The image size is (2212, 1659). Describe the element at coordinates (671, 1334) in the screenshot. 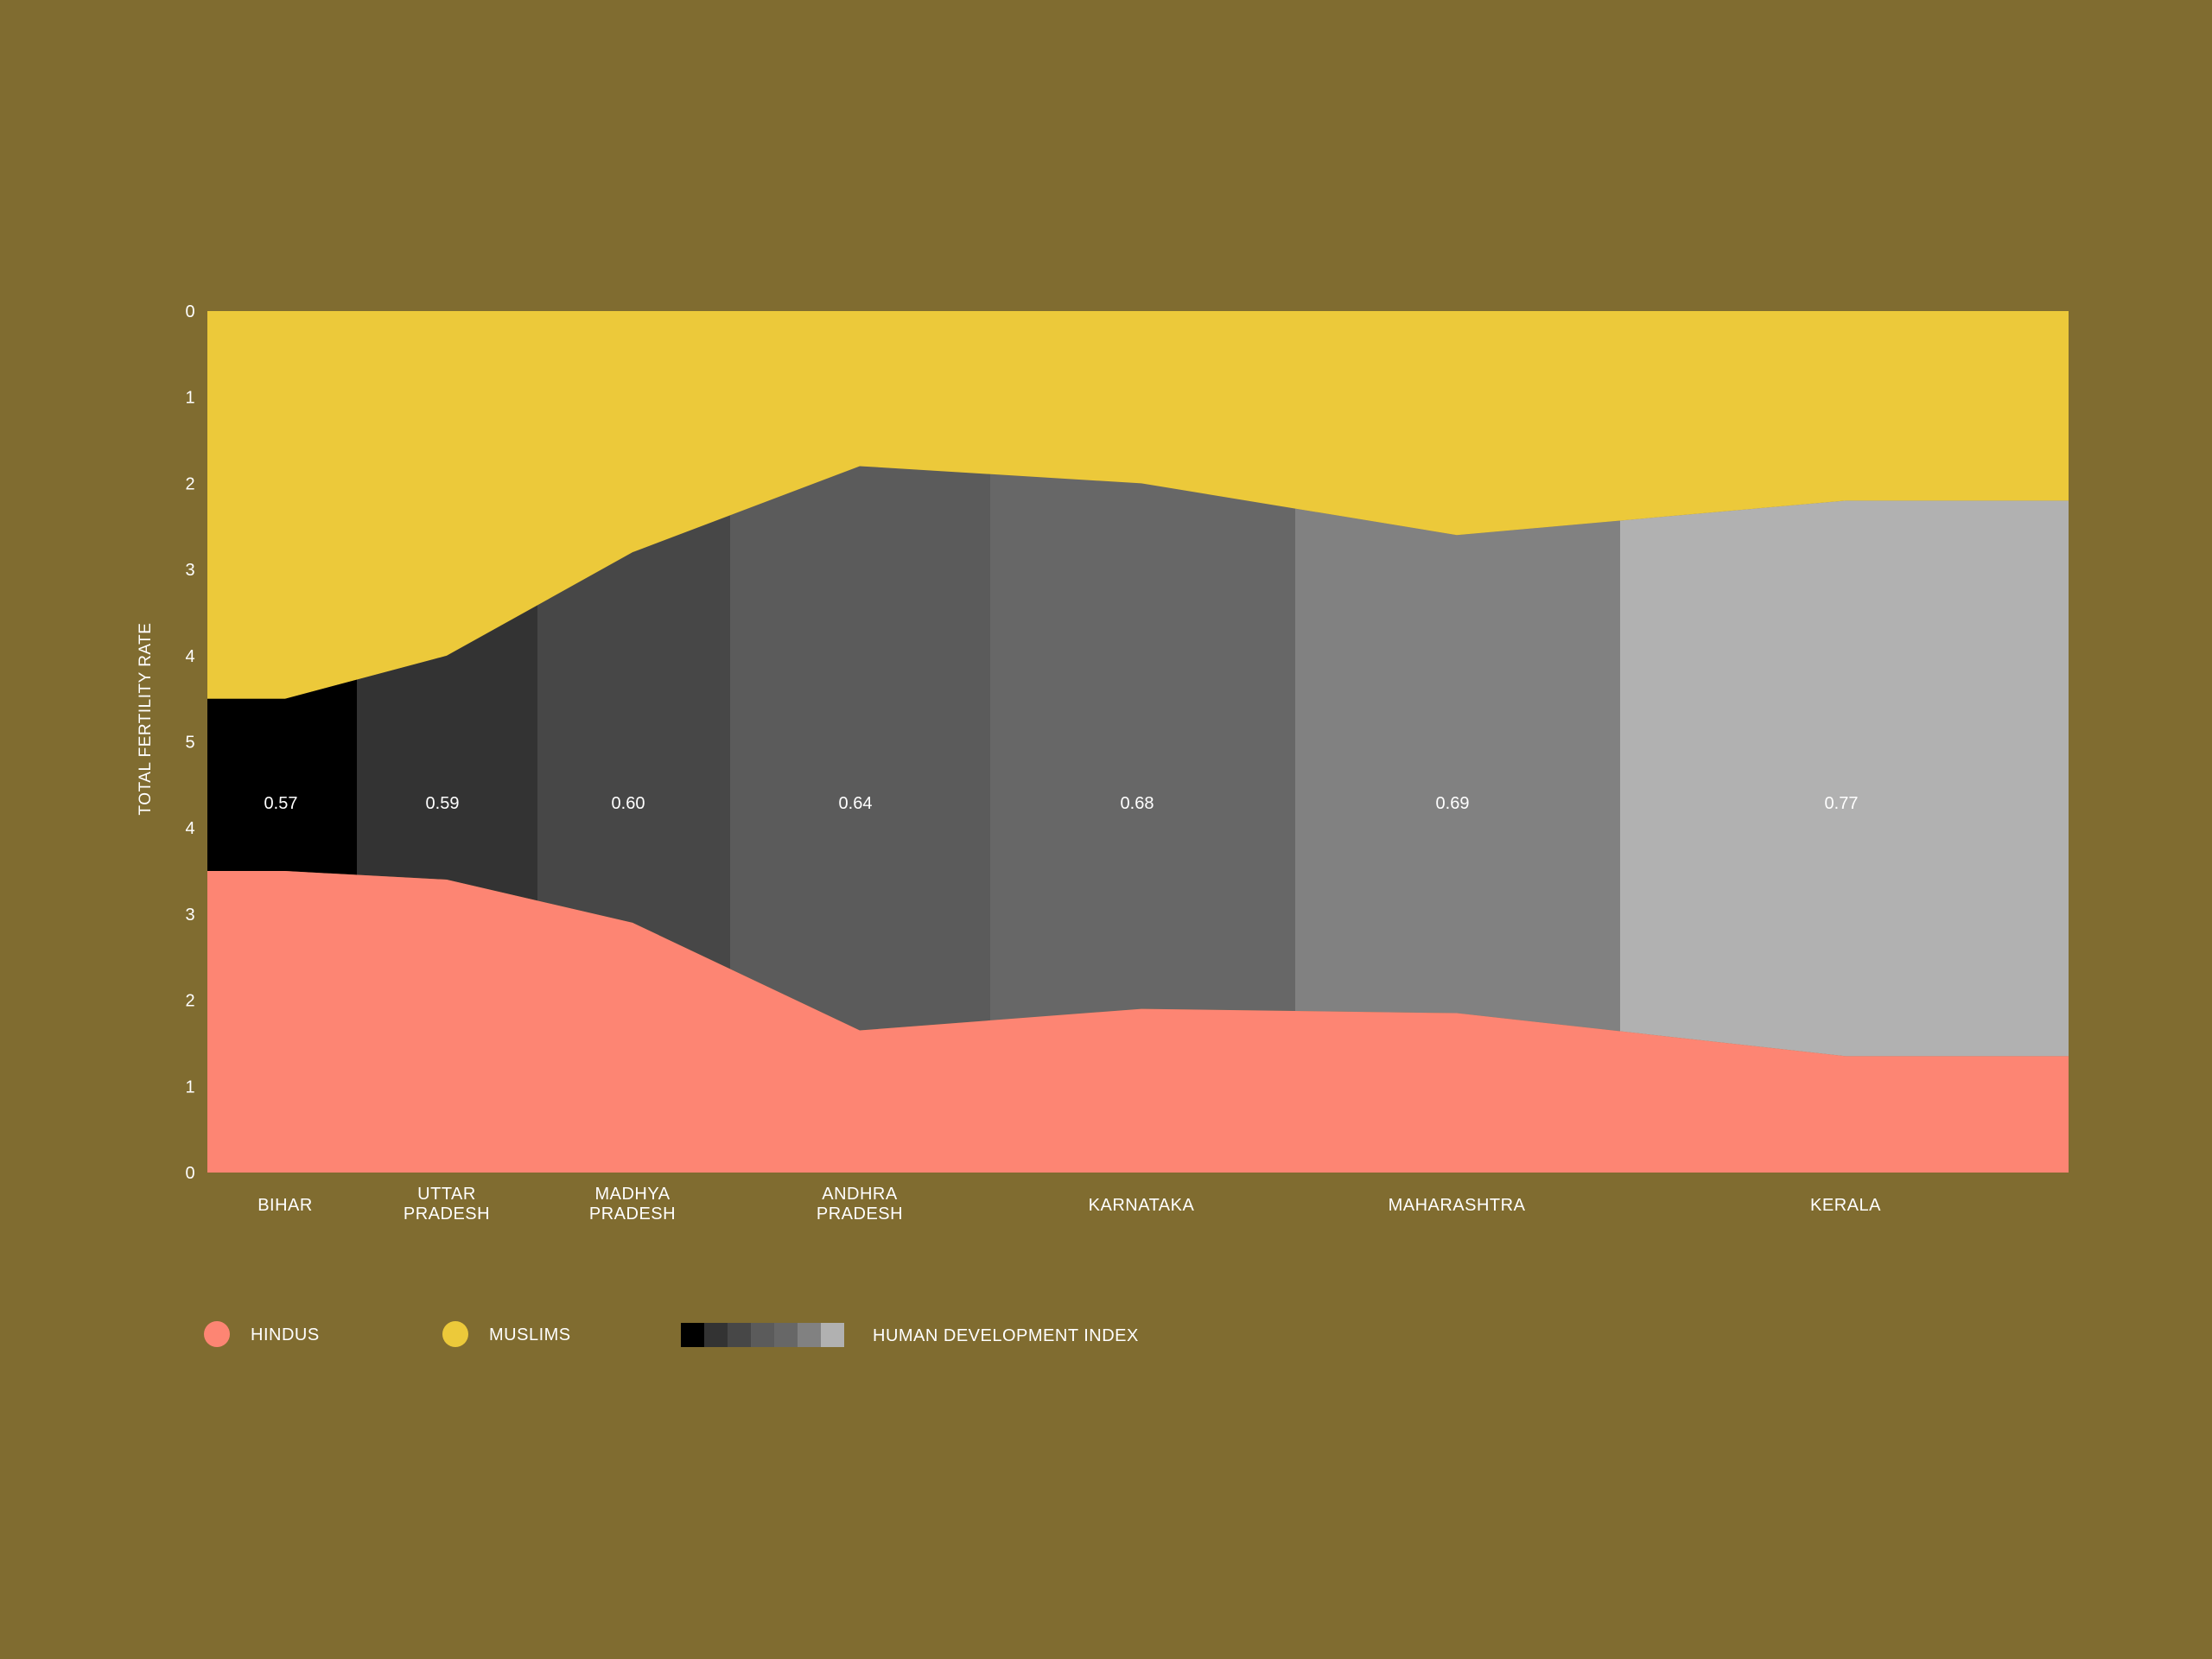

I see `legend: HINDUS MUSLIMS HUMAN DEVELOPMENT INDEX` at that location.